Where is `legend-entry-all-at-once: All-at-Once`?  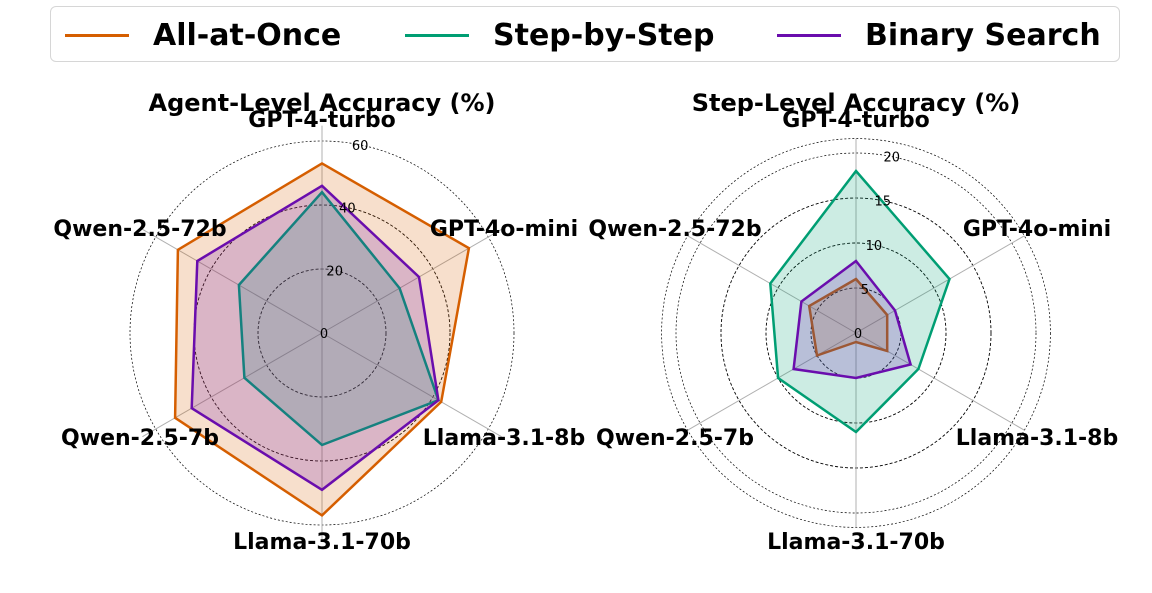
legend-entry-all-at-once: All-at-Once is located at coordinates (203, 35).